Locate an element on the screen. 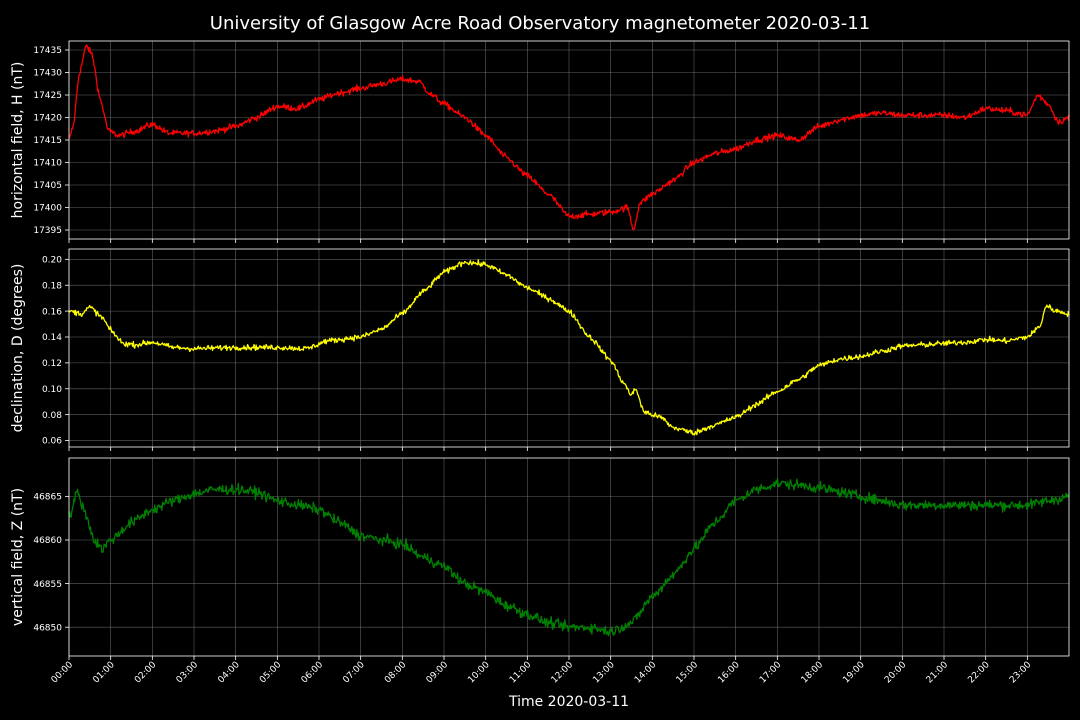  y-tick-label: 0.12 is located at coordinates (52, 364).